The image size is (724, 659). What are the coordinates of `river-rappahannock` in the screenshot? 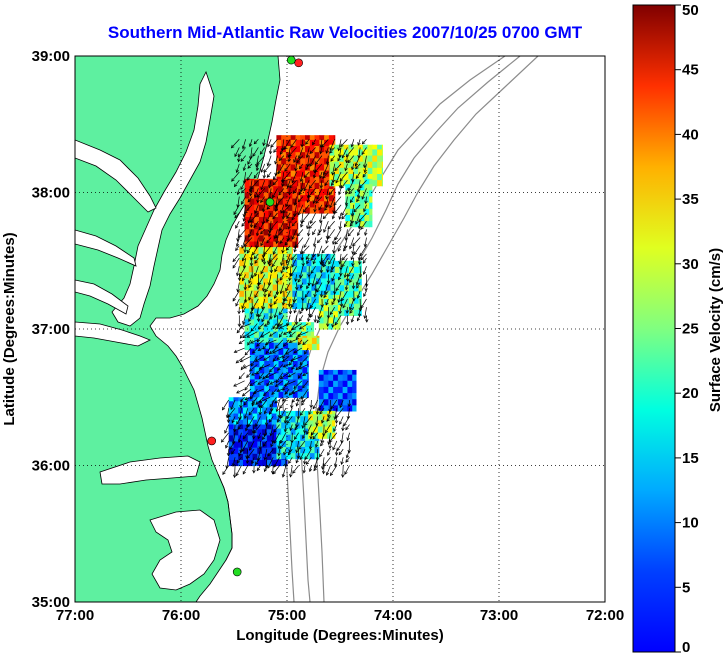 It's located at (106, 248).